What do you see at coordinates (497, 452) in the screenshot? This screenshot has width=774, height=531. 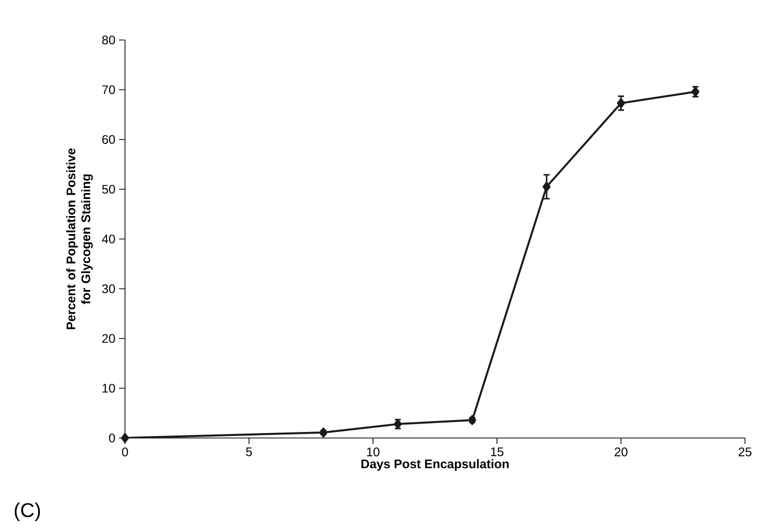 I see `x-tick-label: 15` at bounding box center [497, 452].